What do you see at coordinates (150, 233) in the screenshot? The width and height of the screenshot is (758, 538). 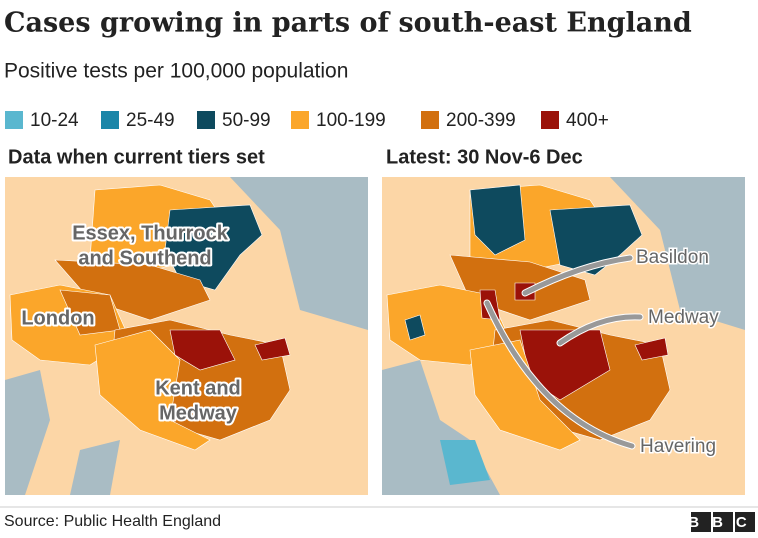 I see `map-label: Essex, Thurrock` at bounding box center [150, 233].